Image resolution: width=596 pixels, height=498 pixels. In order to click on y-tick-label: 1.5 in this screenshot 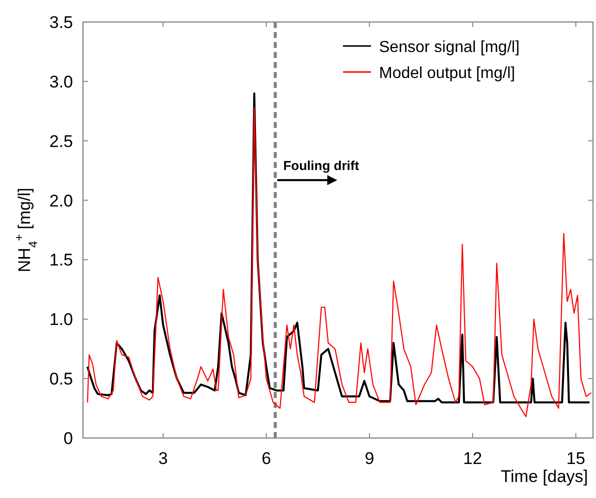, I will do `click(61, 260)`.